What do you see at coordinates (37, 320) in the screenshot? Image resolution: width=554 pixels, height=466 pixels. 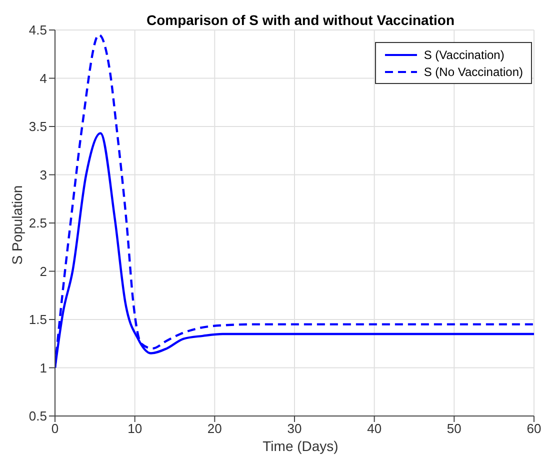 I see `y-tick-label: 1.5` at bounding box center [37, 320].